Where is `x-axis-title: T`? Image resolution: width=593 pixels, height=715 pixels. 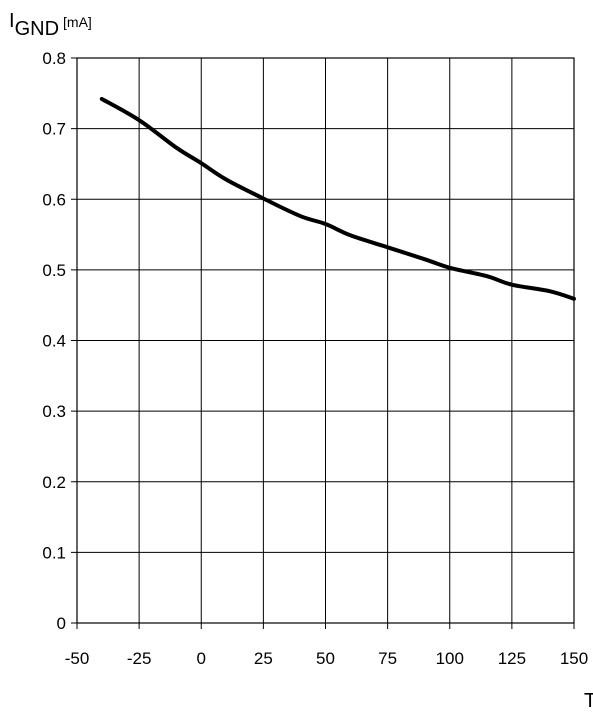 x-axis-title: T is located at coordinates (588, 701).